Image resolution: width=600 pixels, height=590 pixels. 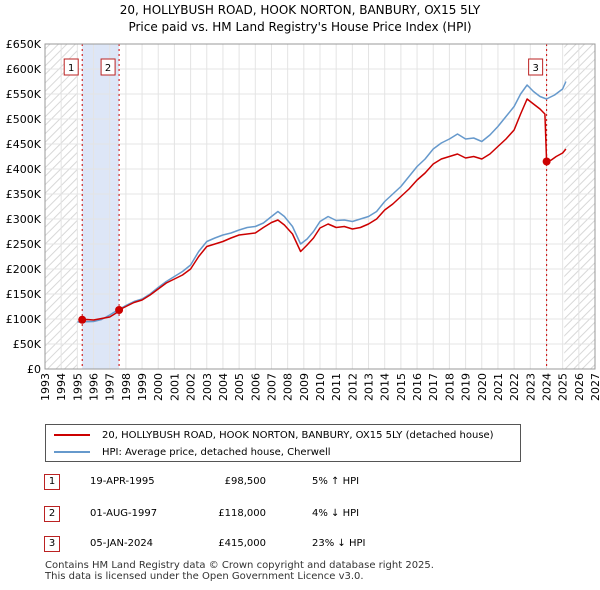 I want to click on transaction-date: 01-AUG-1997, so click(x=124, y=513).